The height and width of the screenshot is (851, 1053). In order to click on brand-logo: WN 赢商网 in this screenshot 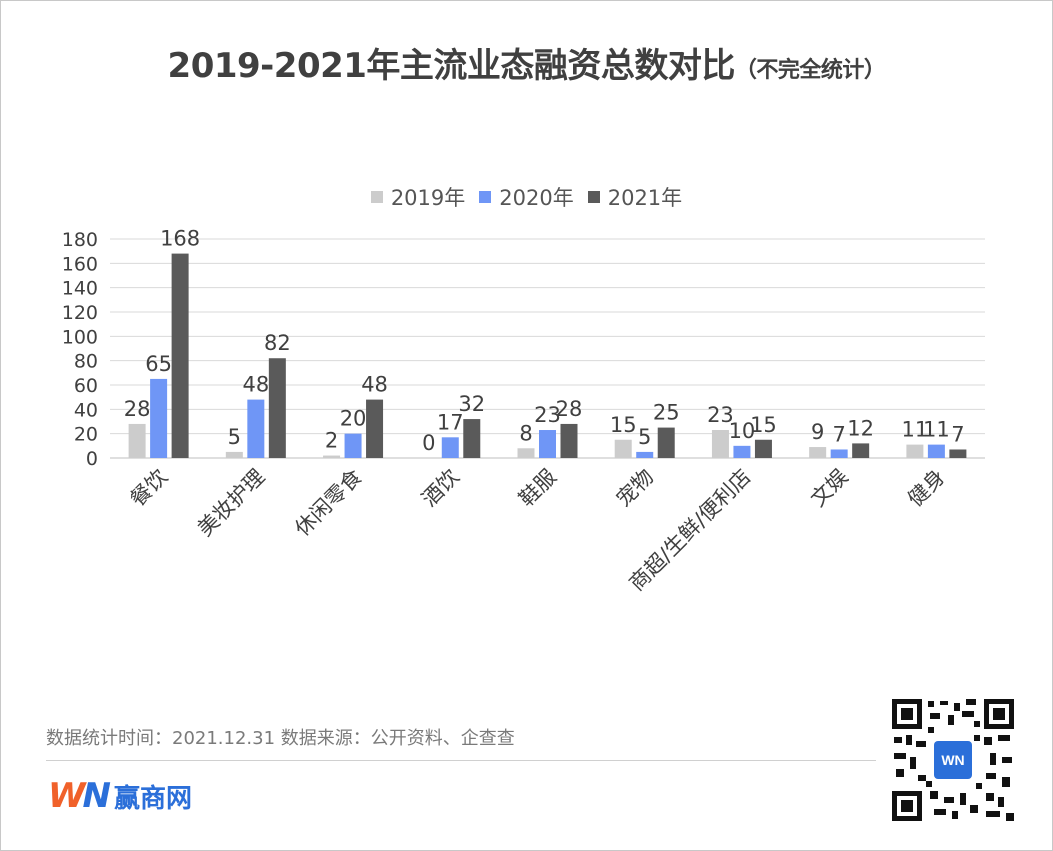, I will do `click(120, 796)`.